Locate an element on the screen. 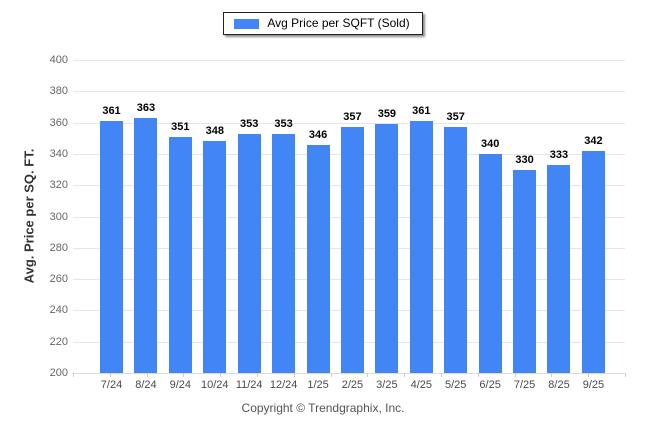 The width and height of the screenshot is (646, 434). bar-cell-7/24: 361 7/24 is located at coordinates (111, 225).